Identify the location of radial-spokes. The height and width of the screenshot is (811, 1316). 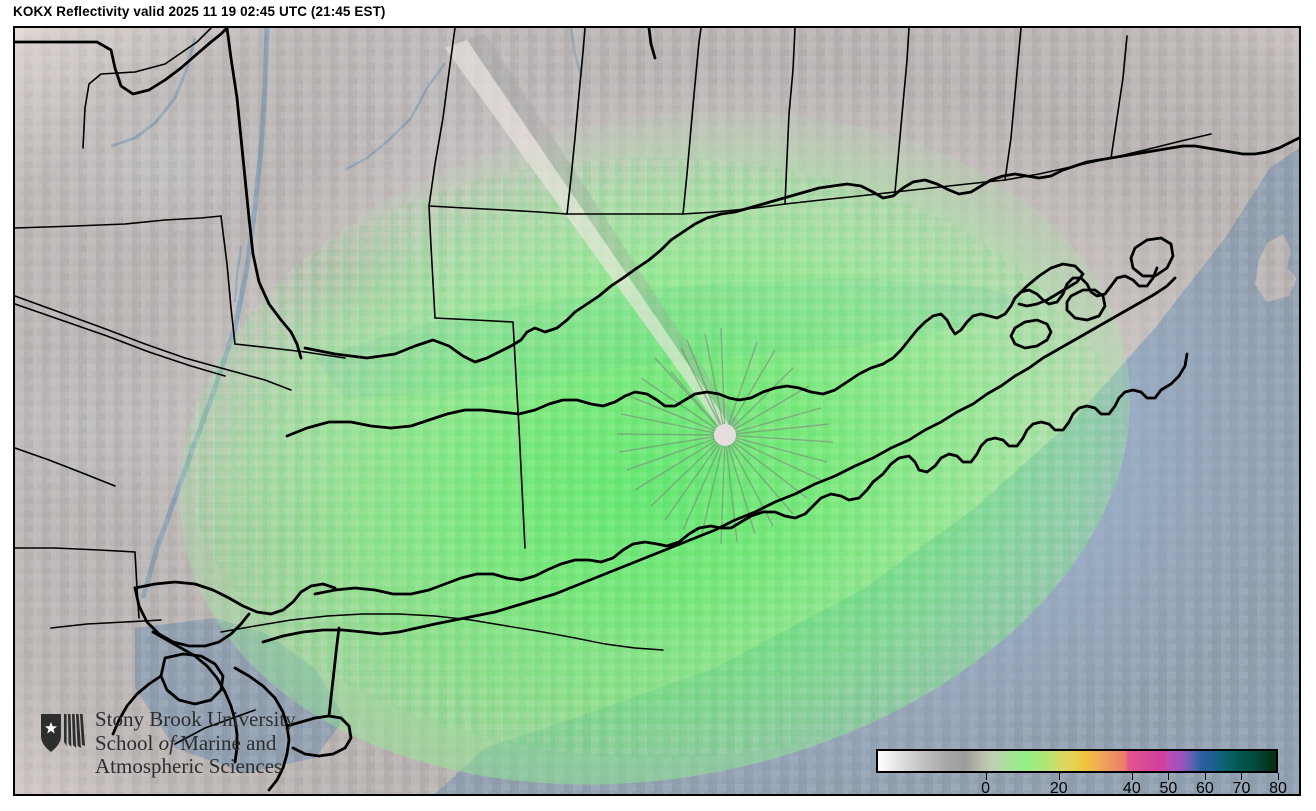
(725, 436).